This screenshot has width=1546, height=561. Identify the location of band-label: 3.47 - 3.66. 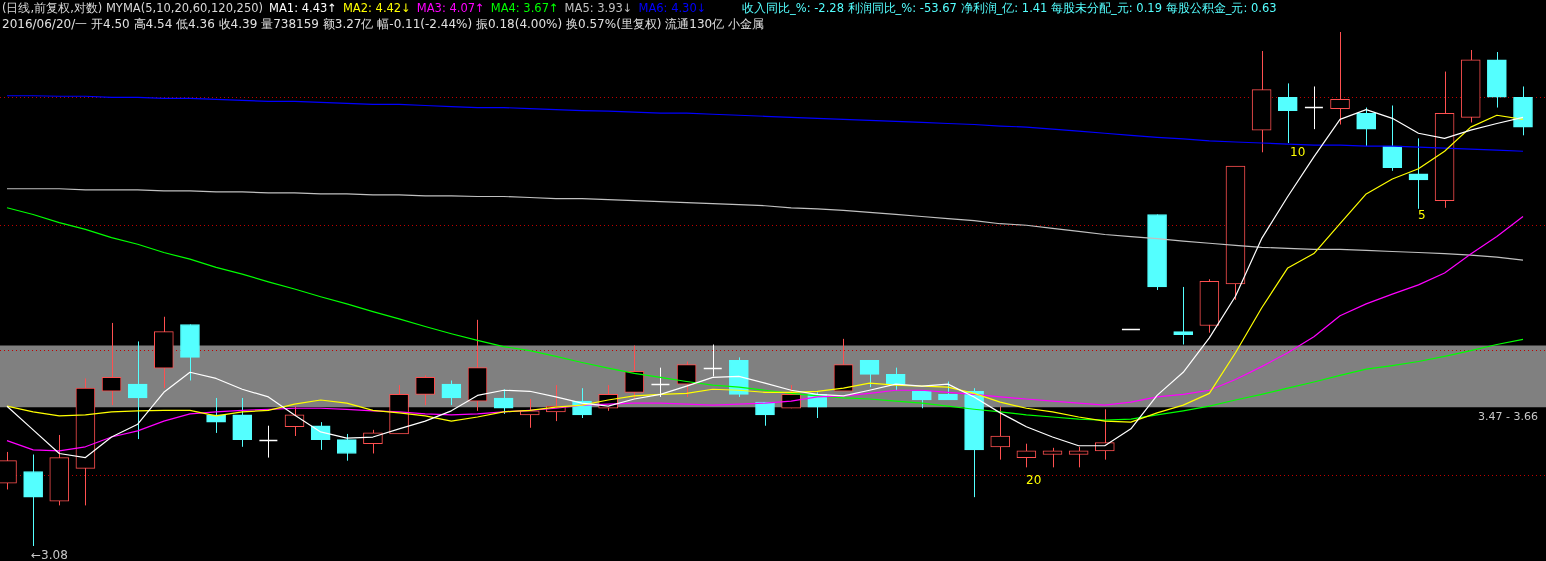
(1508, 416).